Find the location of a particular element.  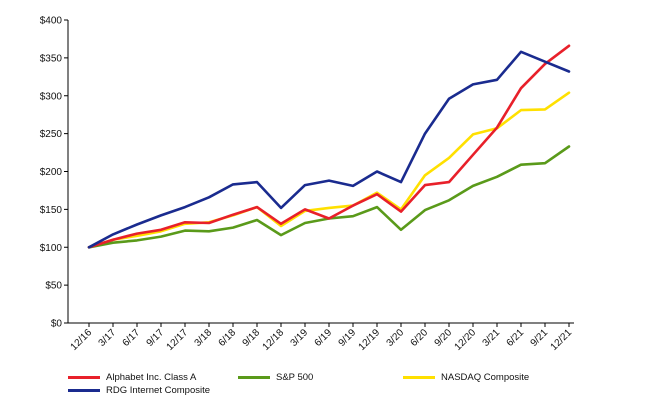

legend-item-sp500: S&P 500 is located at coordinates (275, 377).